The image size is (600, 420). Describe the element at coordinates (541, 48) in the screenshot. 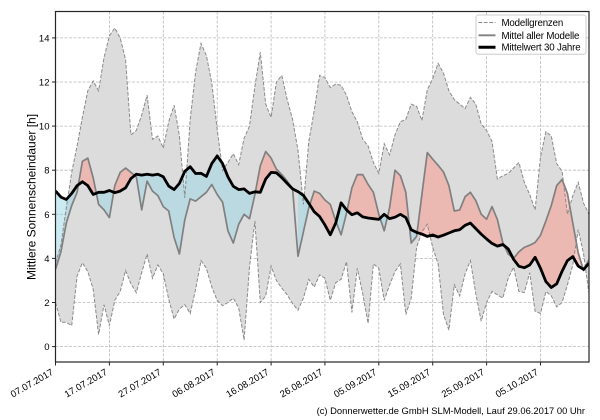

I see `svg-text: Mittelwert 30 Jahre` at that location.